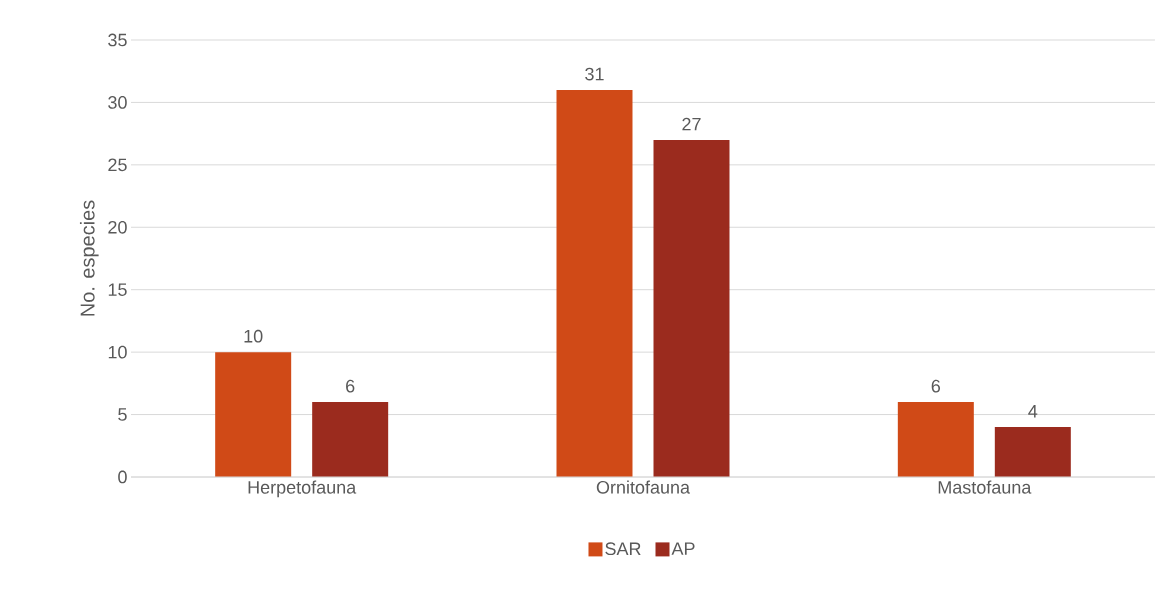 This screenshot has height=601, width=1172. What do you see at coordinates (691, 124) in the screenshot?
I see `data-label: 27` at bounding box center [691, 124].